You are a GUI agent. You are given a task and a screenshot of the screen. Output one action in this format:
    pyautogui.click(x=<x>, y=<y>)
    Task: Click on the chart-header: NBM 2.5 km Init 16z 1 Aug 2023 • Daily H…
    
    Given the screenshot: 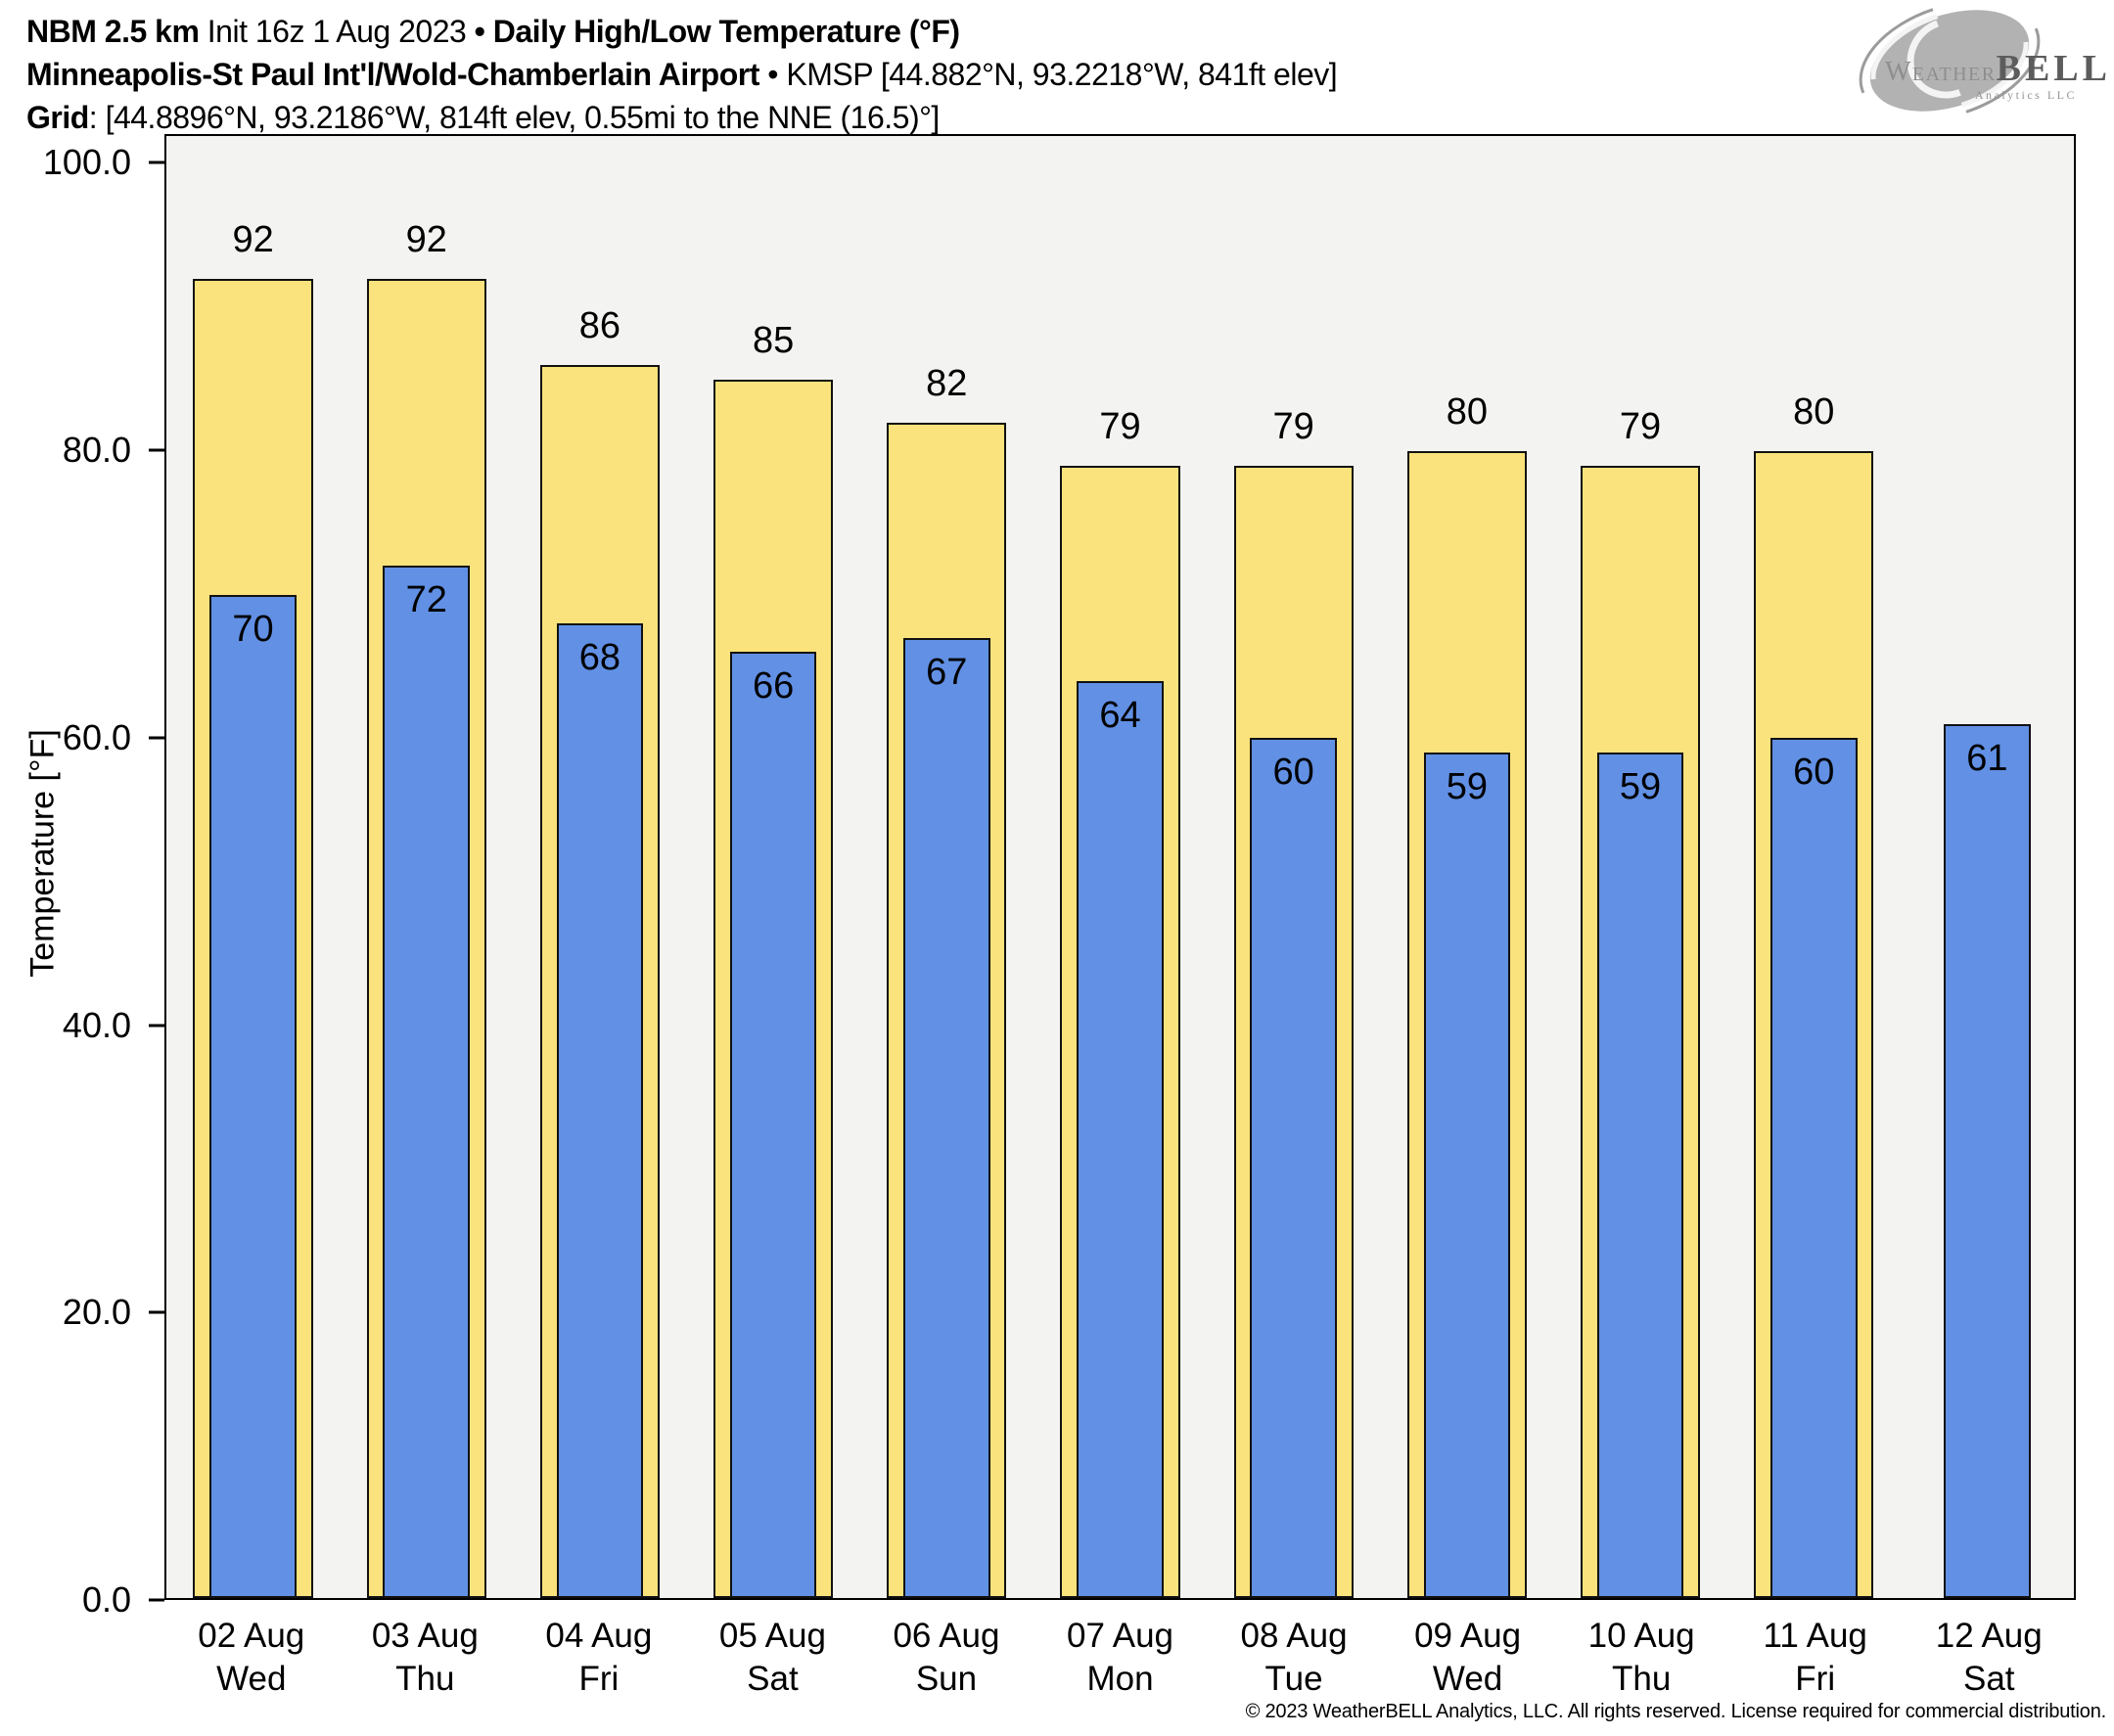 What is the action you would take?
    pyautogui.click(x=682, y=74)
    